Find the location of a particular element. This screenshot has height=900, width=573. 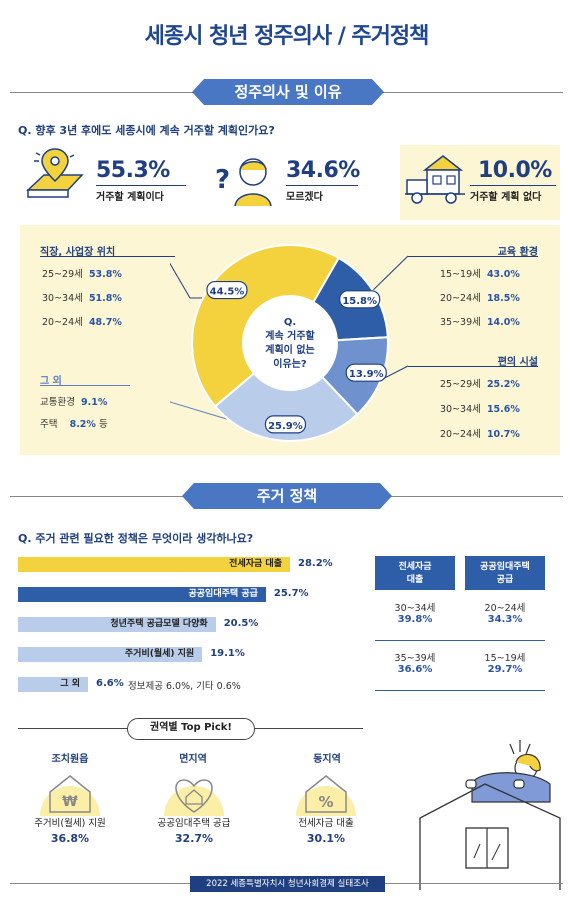

region-policy: 공공임대주택 공급 is located at coordinates (194, 823).